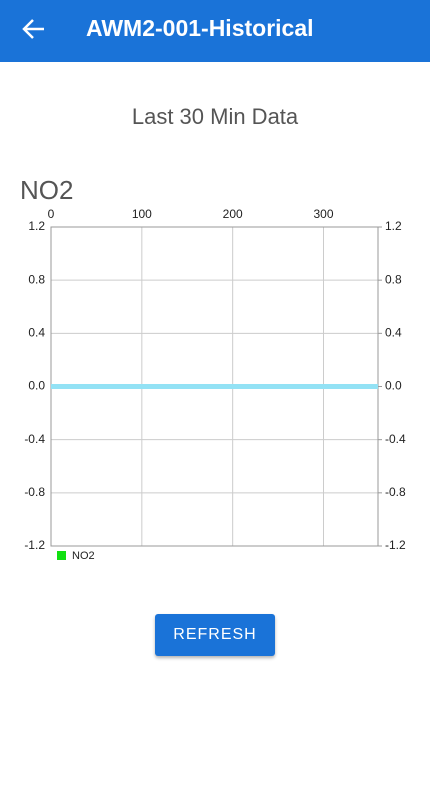  What do you see at coordinates (34, 545) in the screenshot?
I see `y-tick-label: -1.2` at bounding box center [34, 545].